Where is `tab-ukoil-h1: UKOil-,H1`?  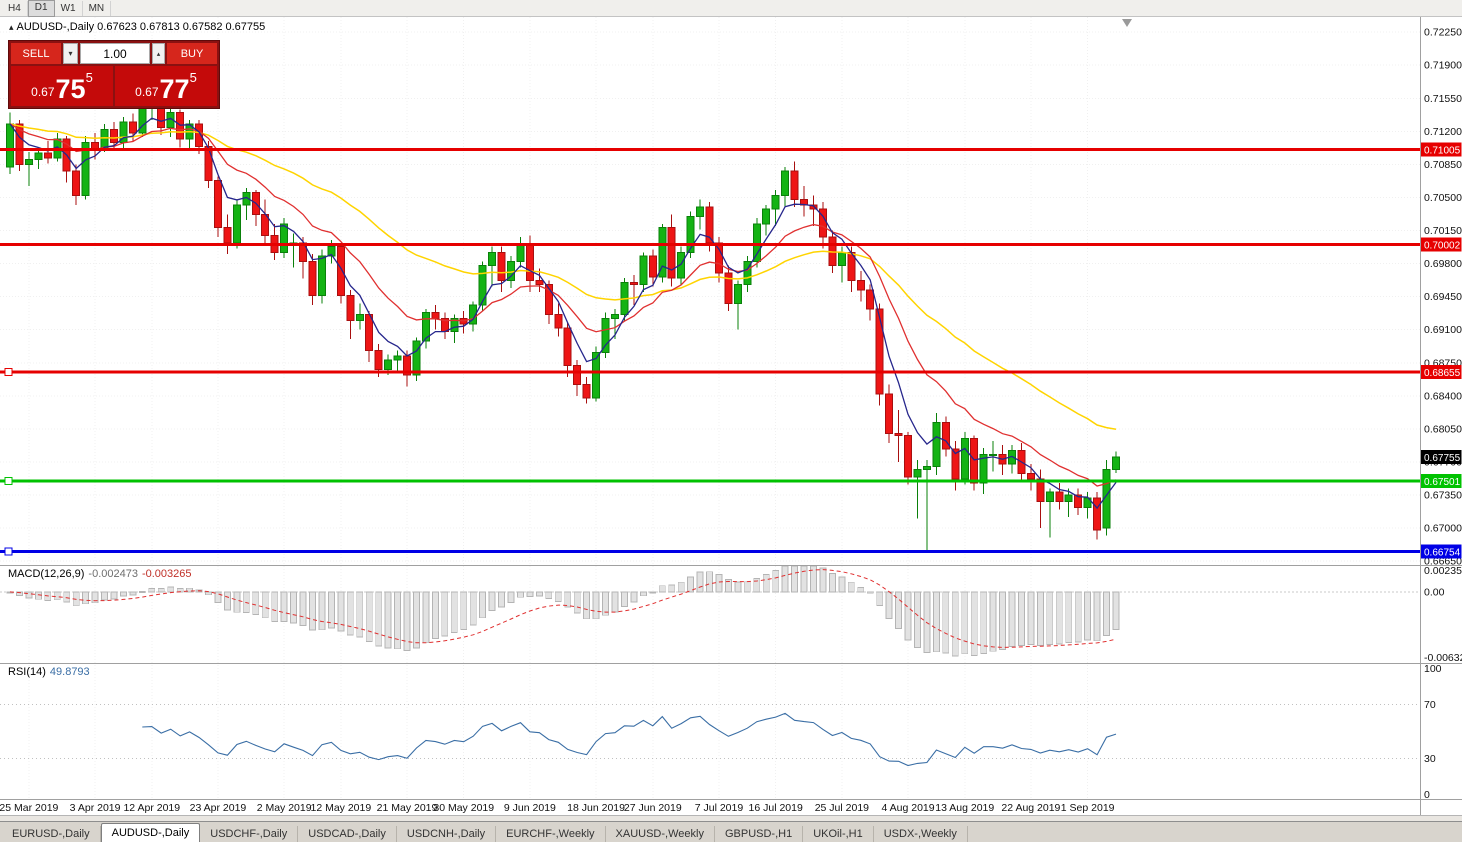
tab-ukoil-h1: UKOil-,H1 is located at coordinates (838, 834).